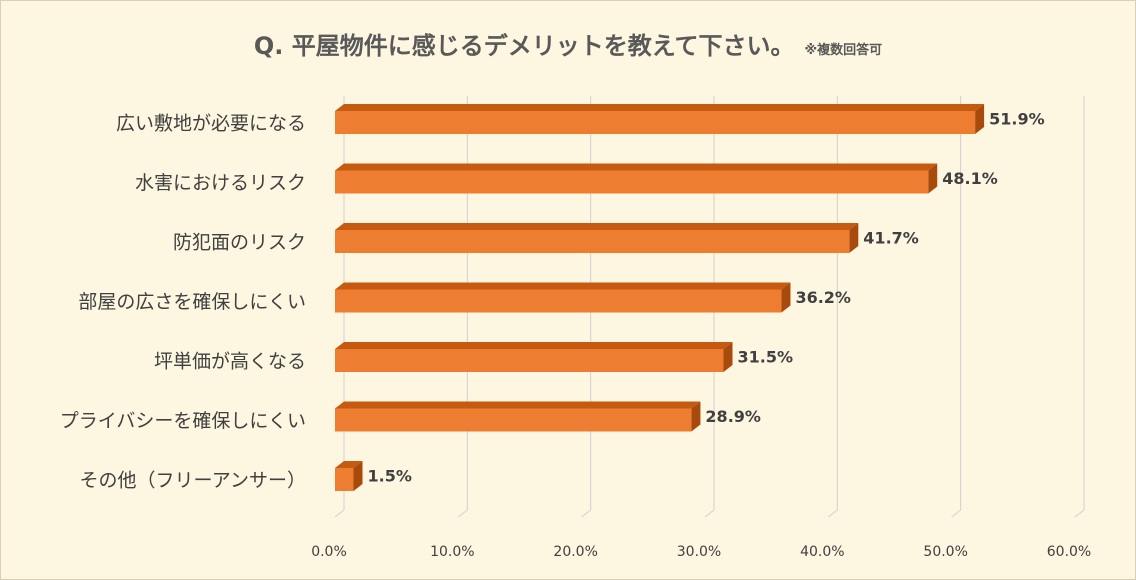 The height and width of the screenshot is (580, 1136). Describe the element at coordinates (230, 362) in the screenshot. I see `category-label: 坪単価が高くなる` at that location.